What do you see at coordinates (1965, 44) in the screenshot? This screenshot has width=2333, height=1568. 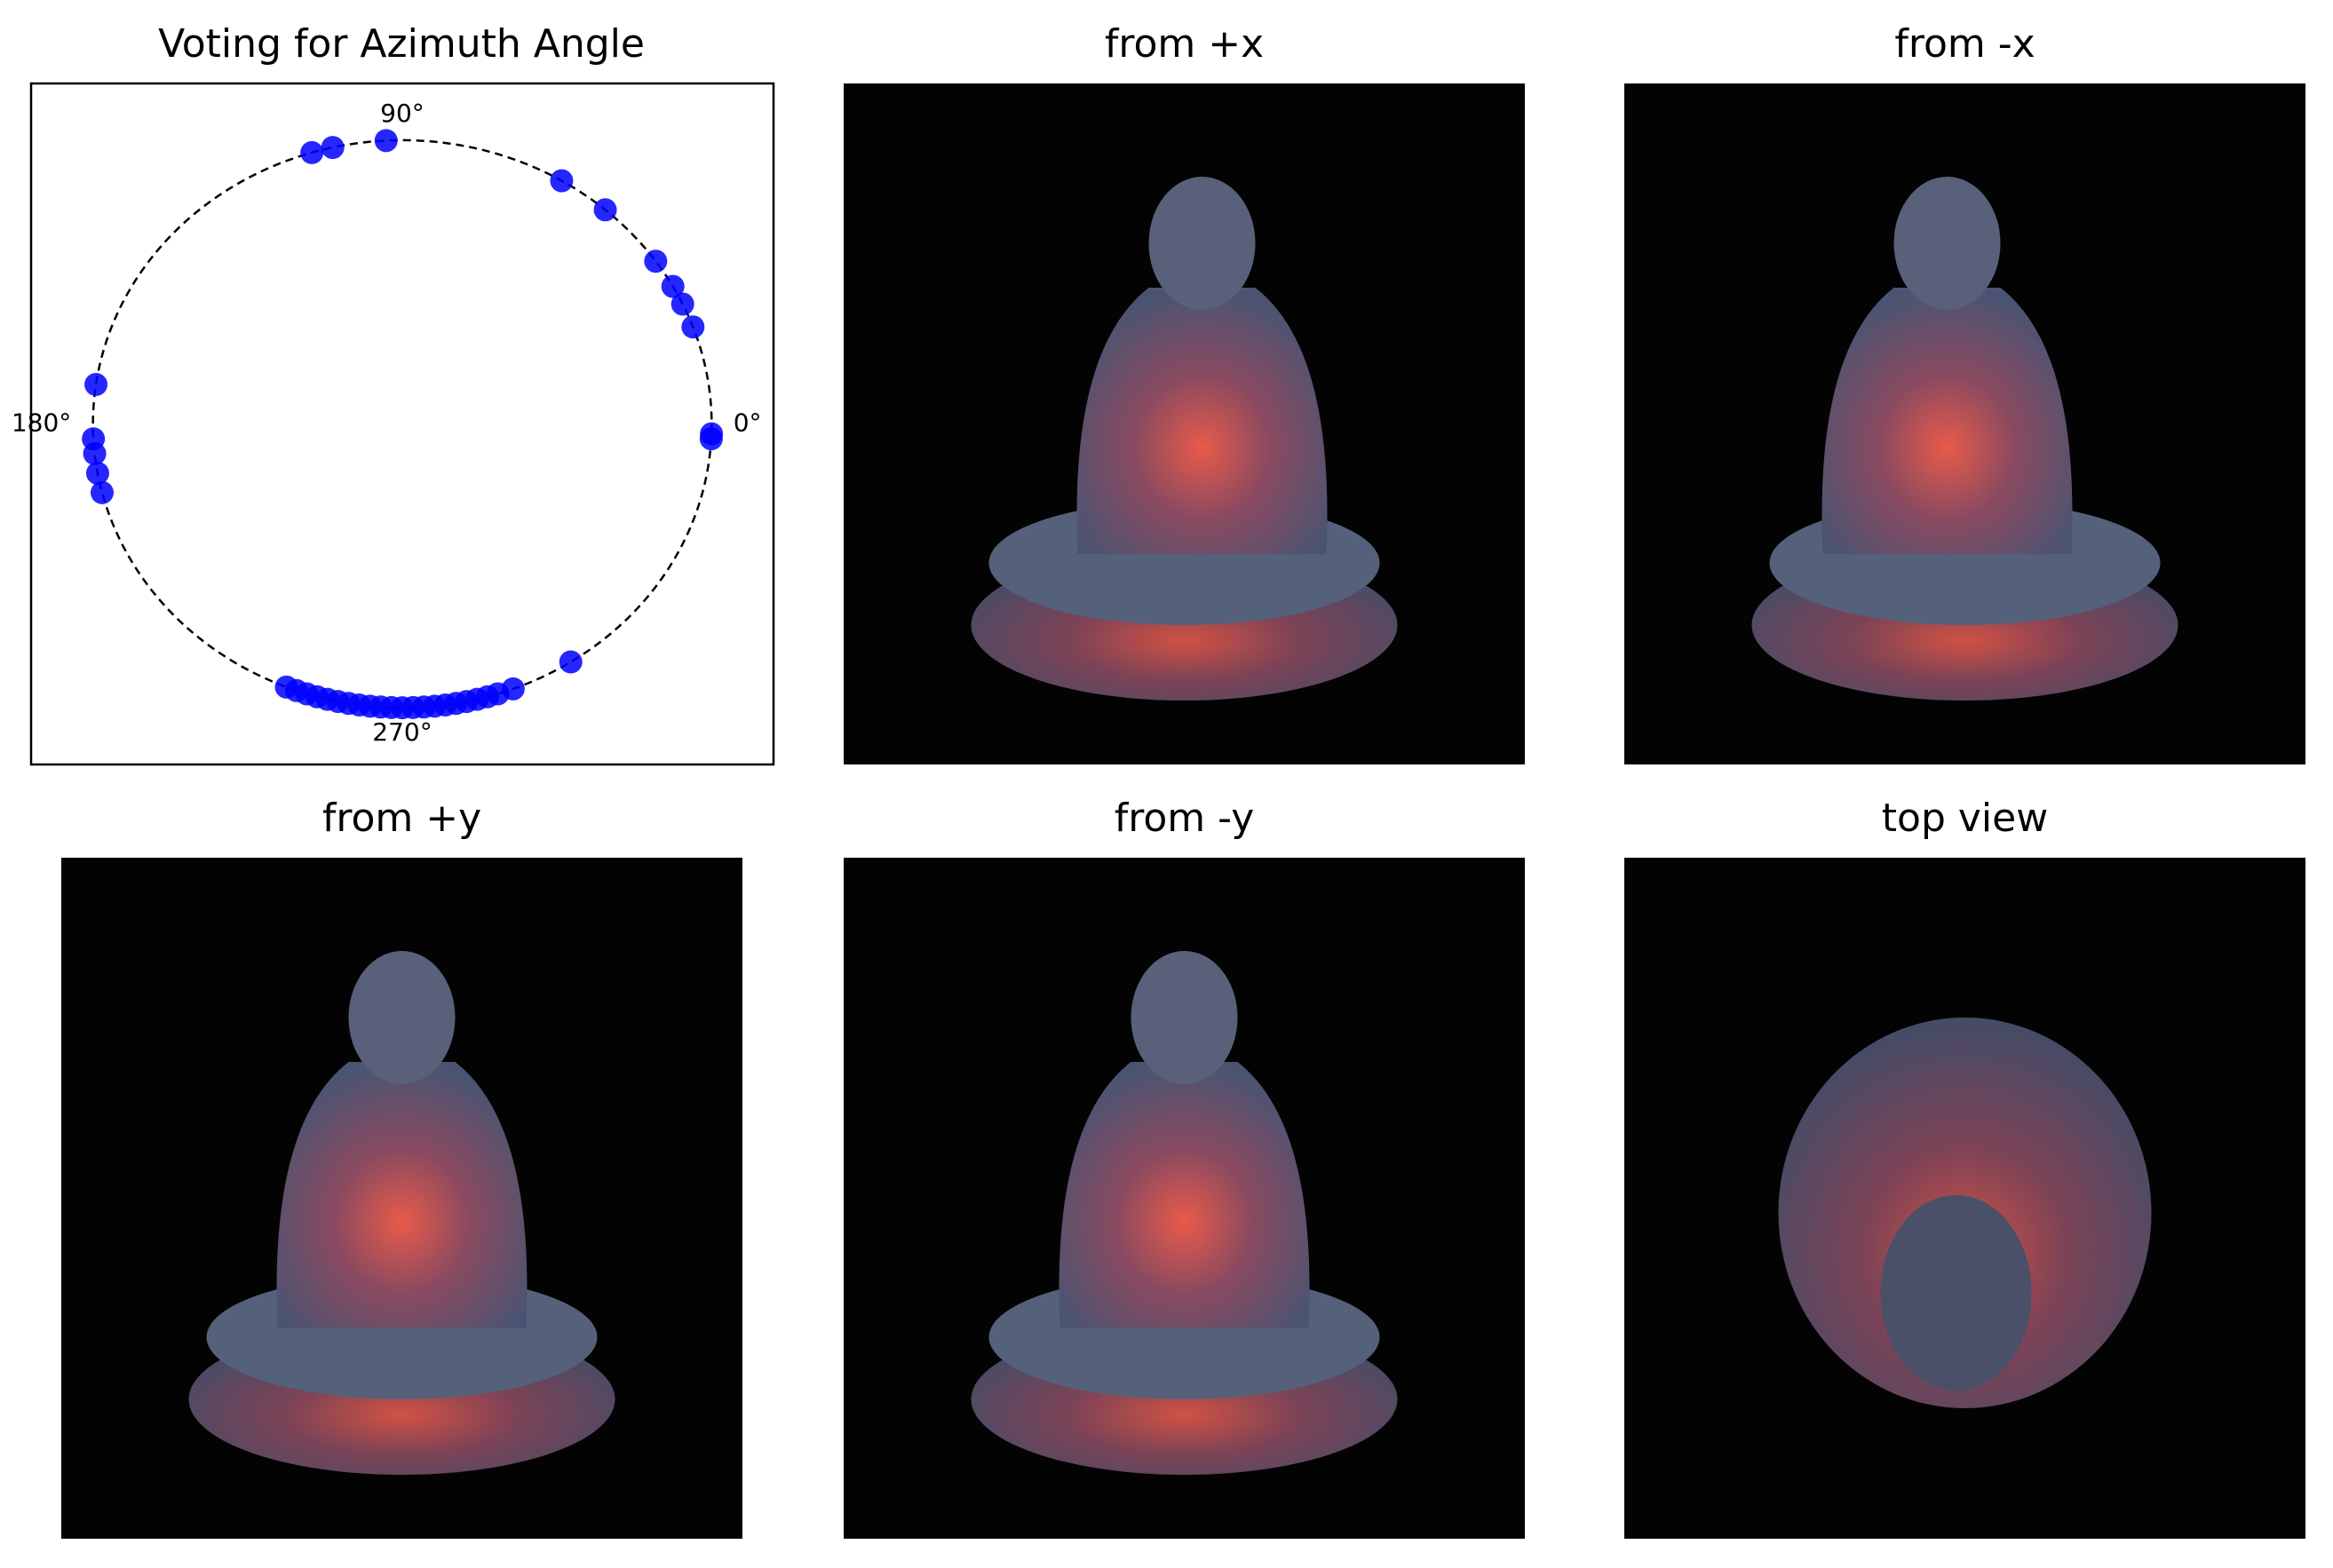 I see `panel-title: from -x` at bounding box center [1965, 44].